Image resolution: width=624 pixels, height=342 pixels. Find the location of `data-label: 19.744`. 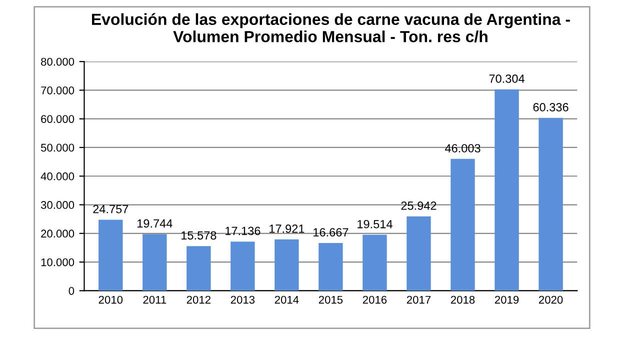

data-label: 19.744 is located at coordinates (155, 223).